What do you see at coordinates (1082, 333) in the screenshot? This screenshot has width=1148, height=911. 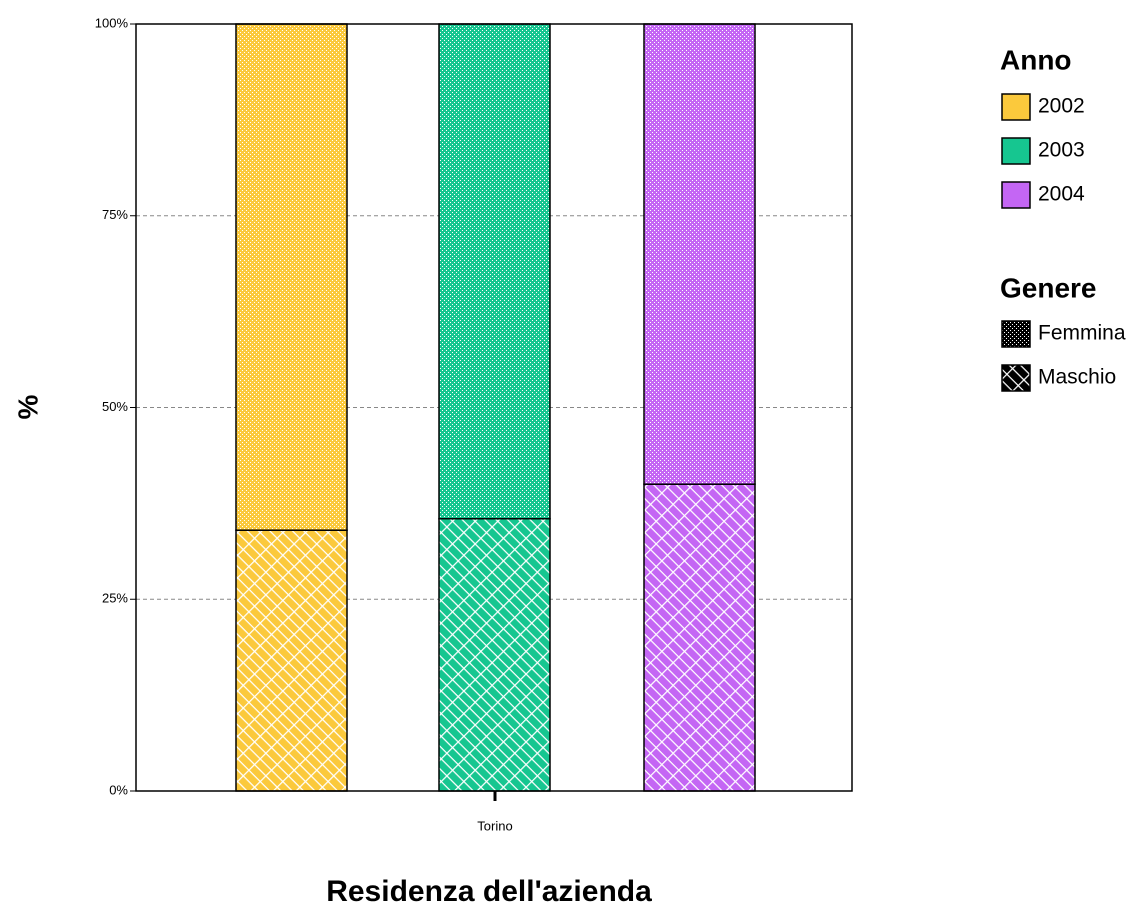 I see `legend-label: Femmina` at bounding box center [1082, 333].